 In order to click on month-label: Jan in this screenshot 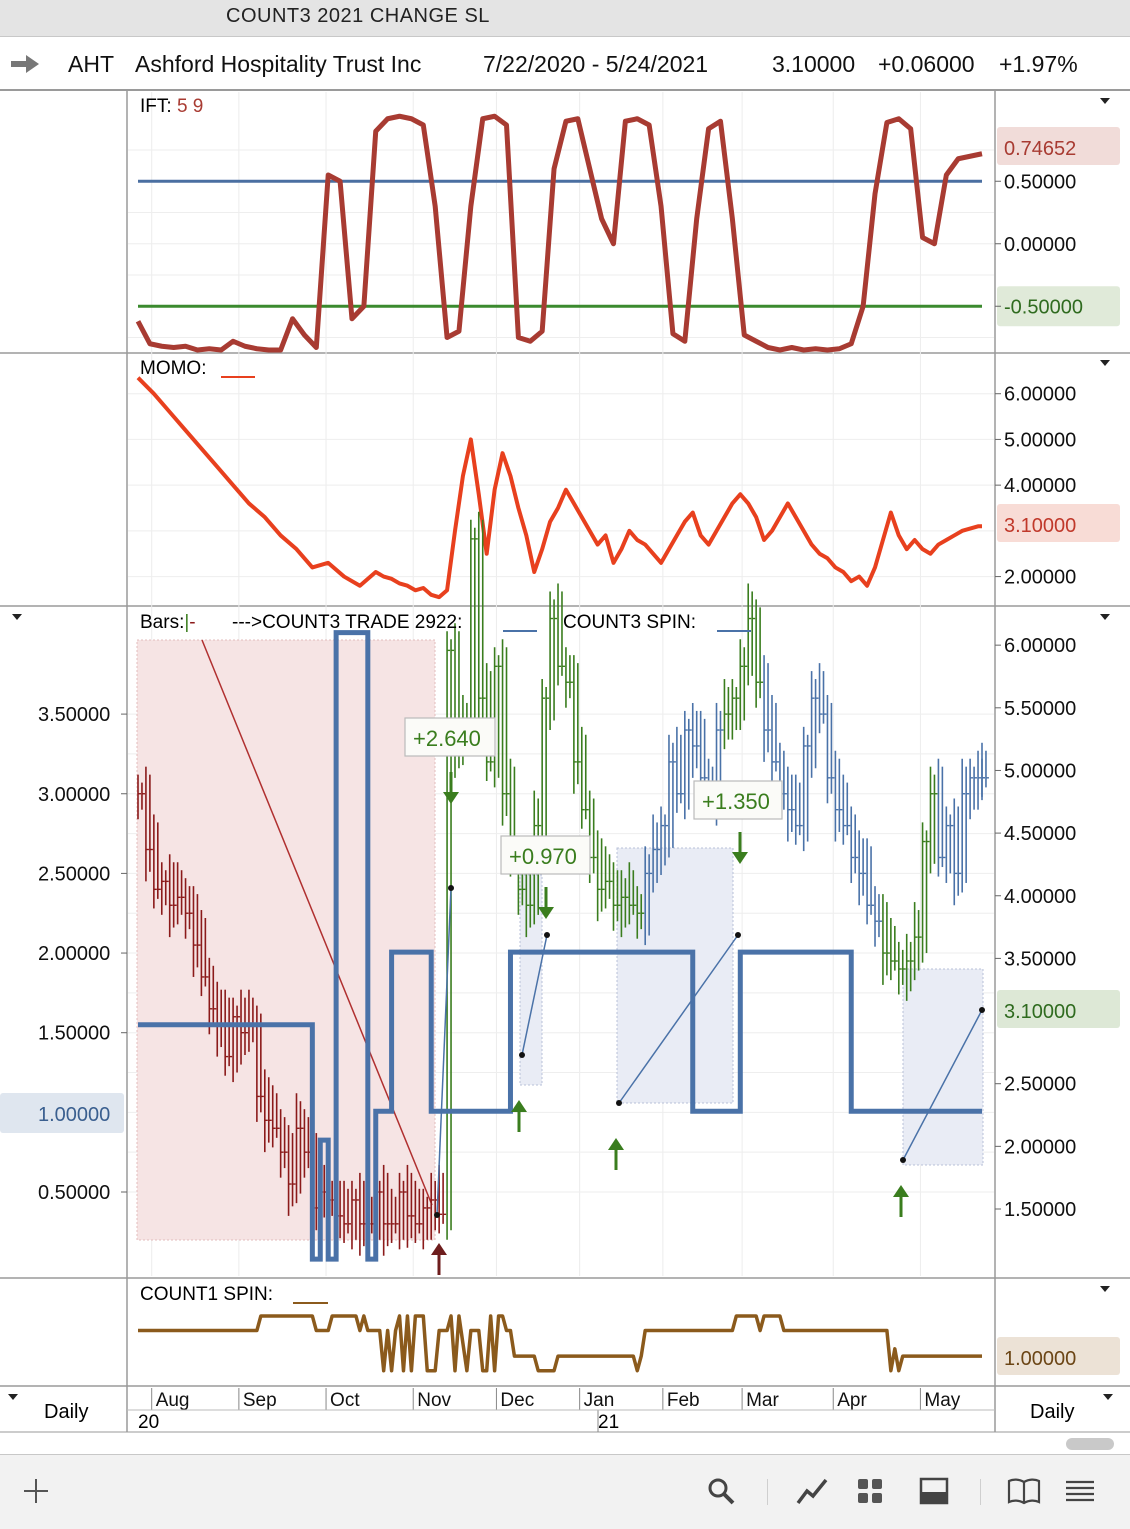, I will do `click(599, 1400)`.